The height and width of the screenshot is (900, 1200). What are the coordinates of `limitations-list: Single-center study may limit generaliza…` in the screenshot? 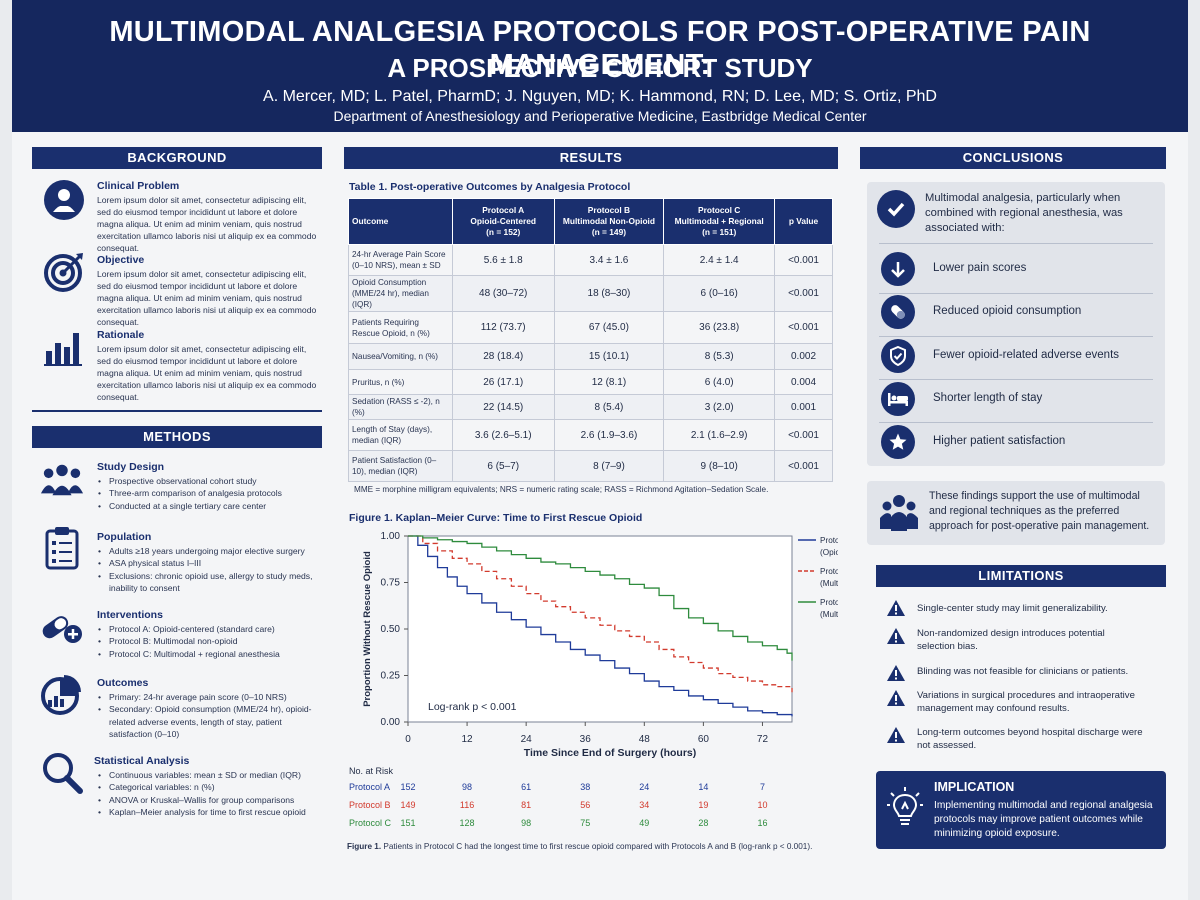 It's located at (1021, 677).